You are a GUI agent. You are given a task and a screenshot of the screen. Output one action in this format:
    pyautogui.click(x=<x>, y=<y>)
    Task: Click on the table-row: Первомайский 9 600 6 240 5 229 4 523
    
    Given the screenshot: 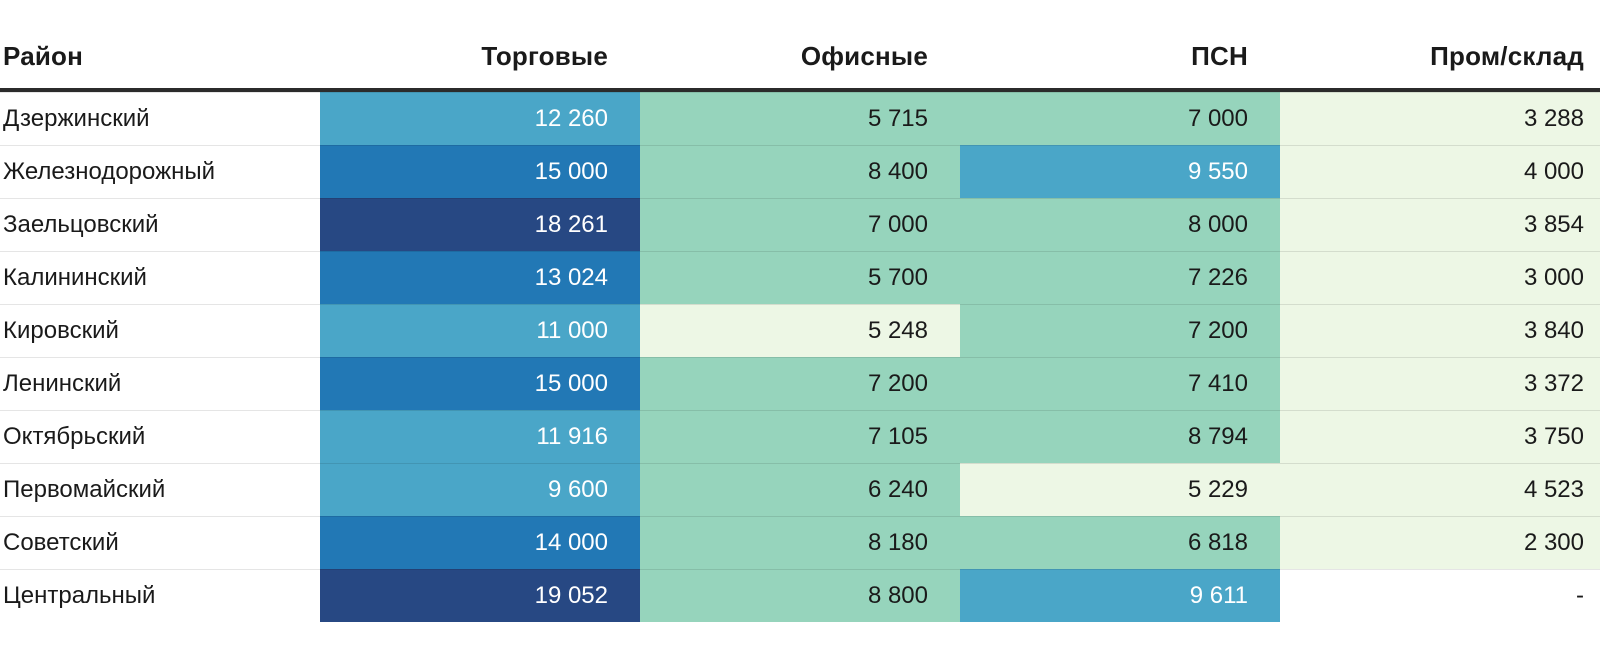 What is the action you would take?
    pyautogui.click(x=800, y=489)
    